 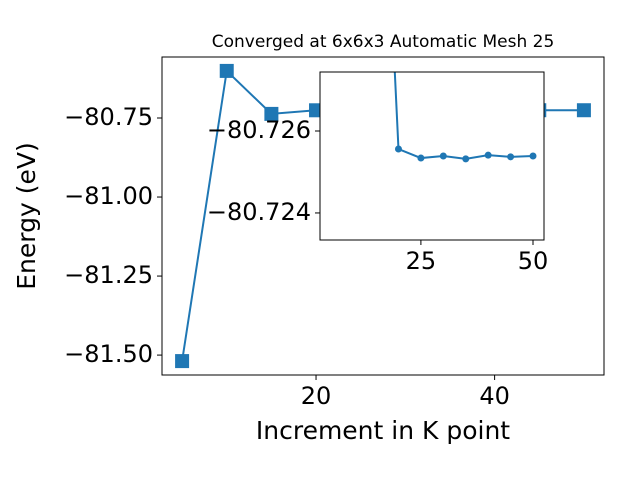 I want to click on y-axis-label: Energy (eV), so click(x=26, y=215).